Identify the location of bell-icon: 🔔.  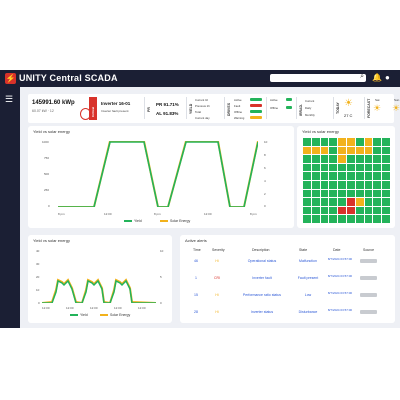
(377, 77).